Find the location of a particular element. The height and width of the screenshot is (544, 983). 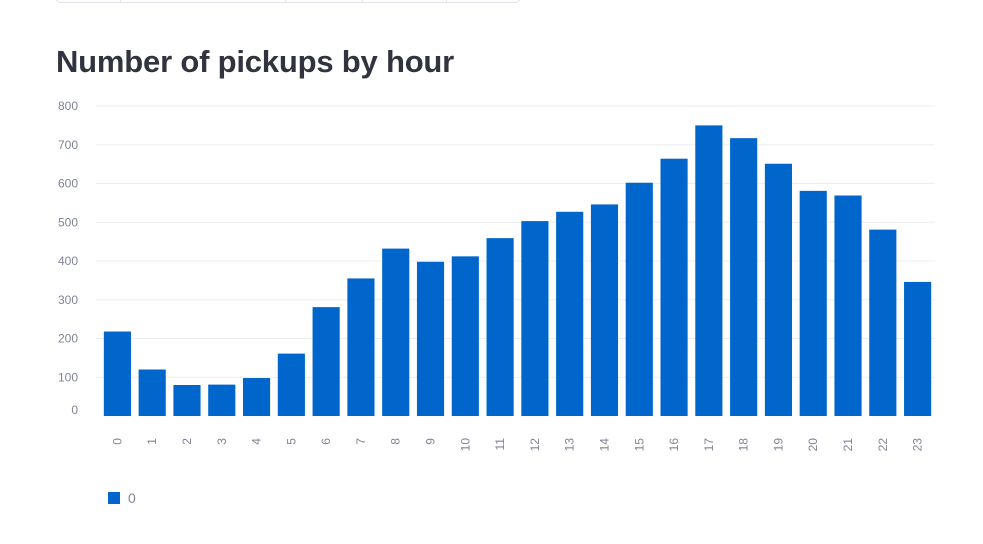

y-tick-label: 100 is located at coordinates (68, 377).